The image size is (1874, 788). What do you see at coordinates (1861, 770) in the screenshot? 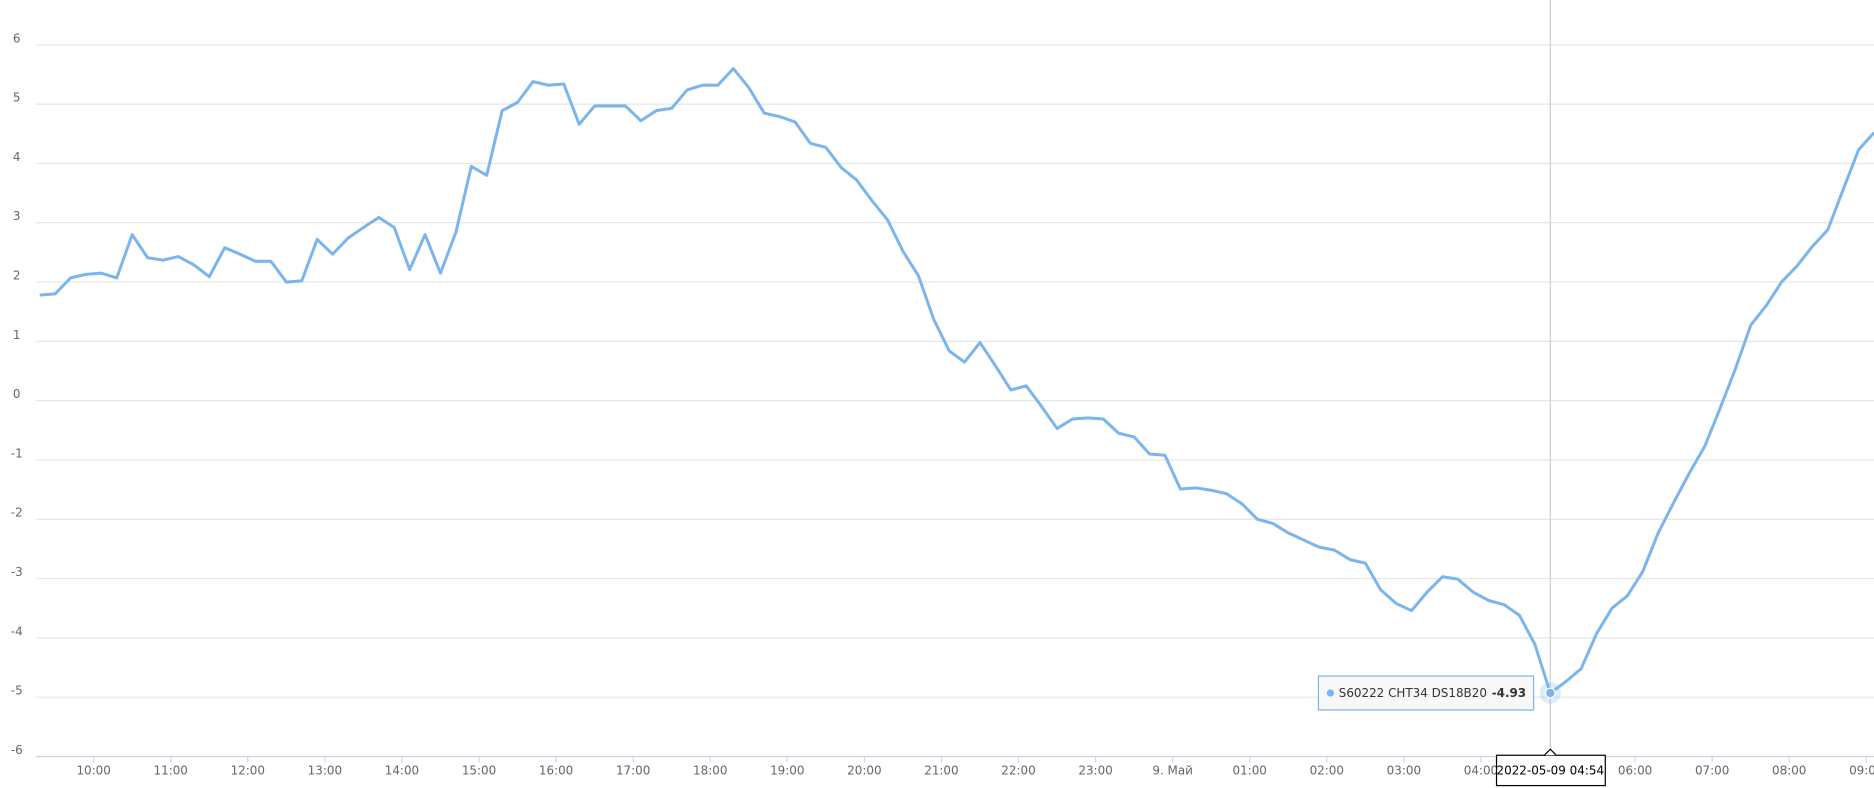
I see `x-tick-label: 09:00` at bounding box center [1861, 770].